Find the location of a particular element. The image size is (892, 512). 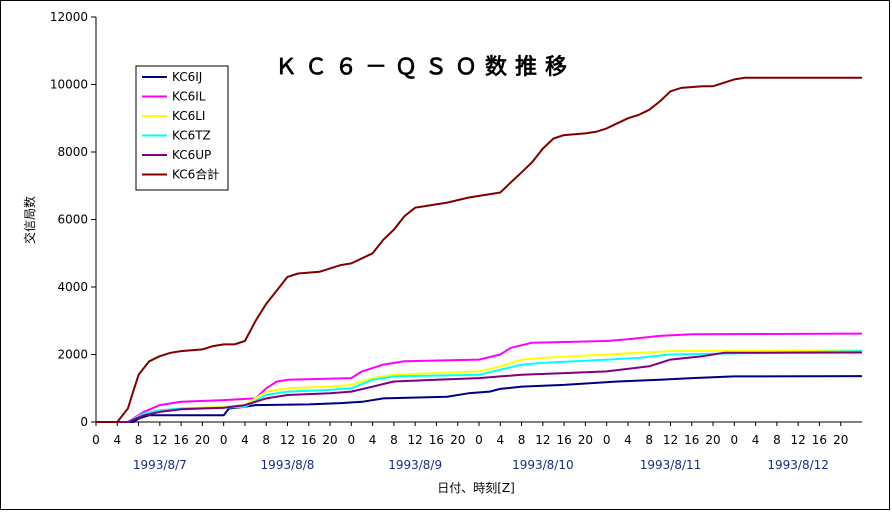

legend-box is located at coordinates (182, 128).